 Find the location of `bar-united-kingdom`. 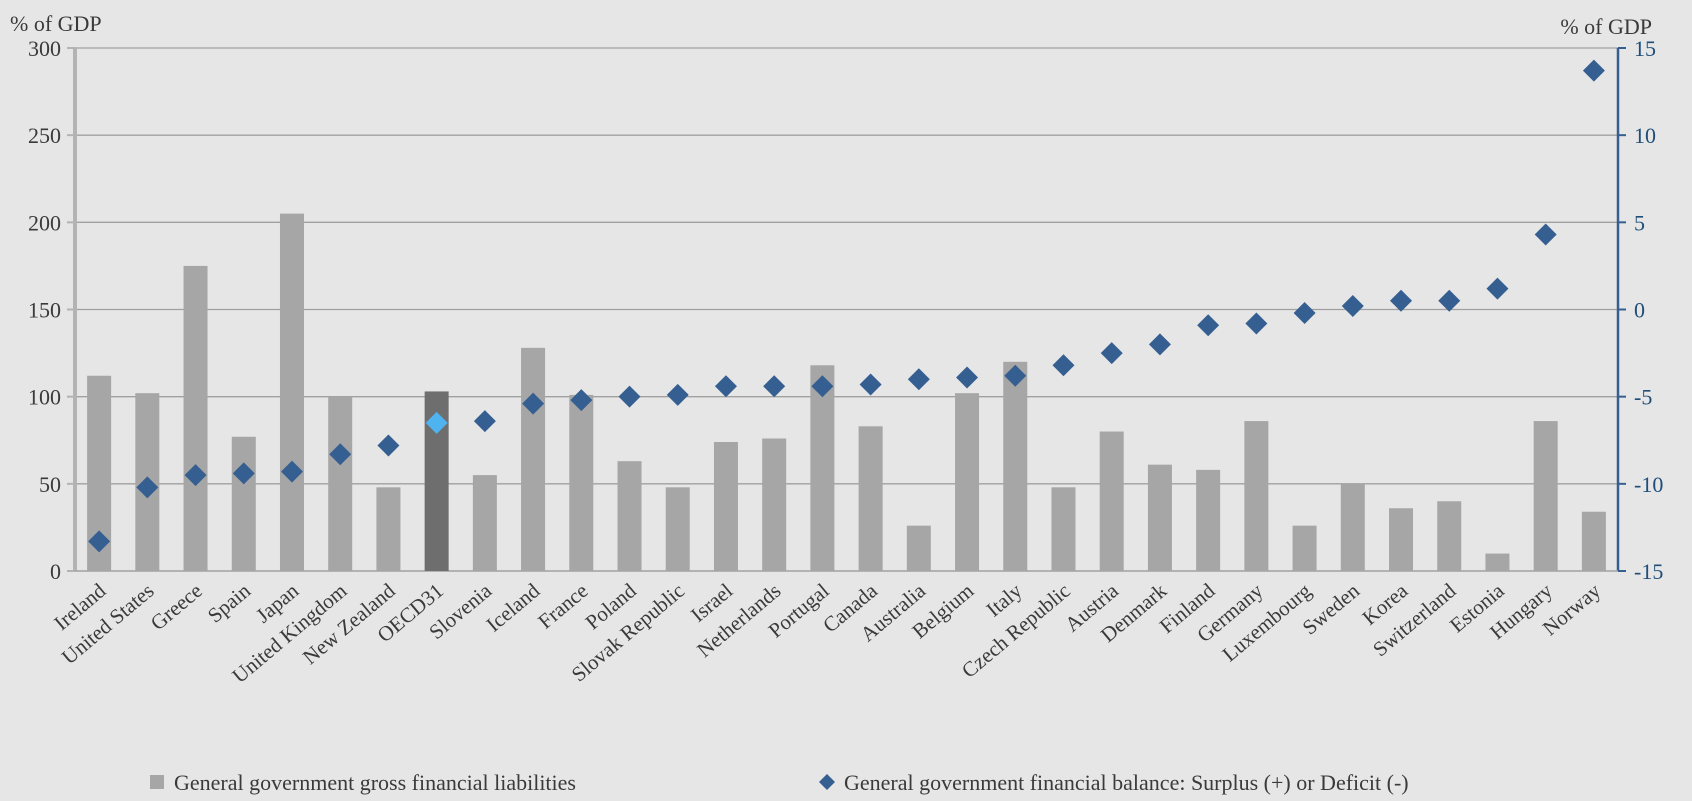

bar-united-kingdom is located at coordinates (340, 483).